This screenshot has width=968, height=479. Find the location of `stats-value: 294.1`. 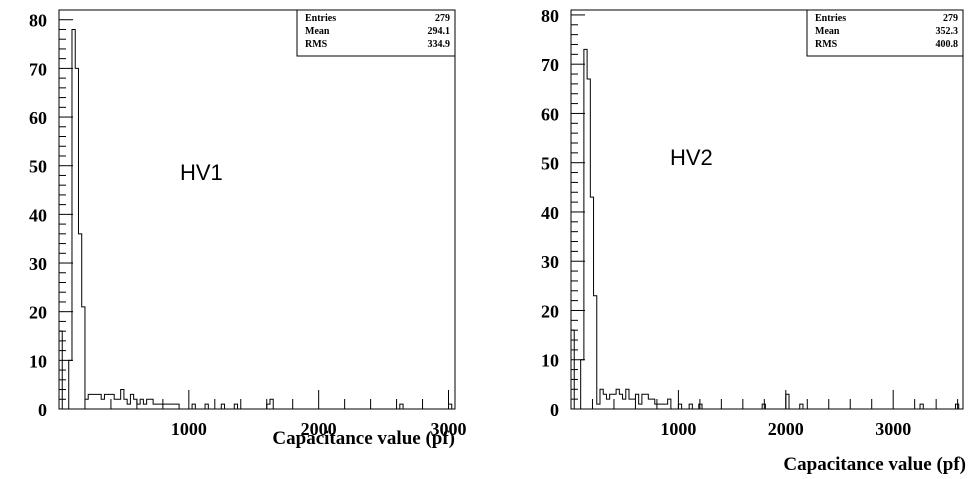

stats-value: 294.1 is located at coordinates (439, 31).